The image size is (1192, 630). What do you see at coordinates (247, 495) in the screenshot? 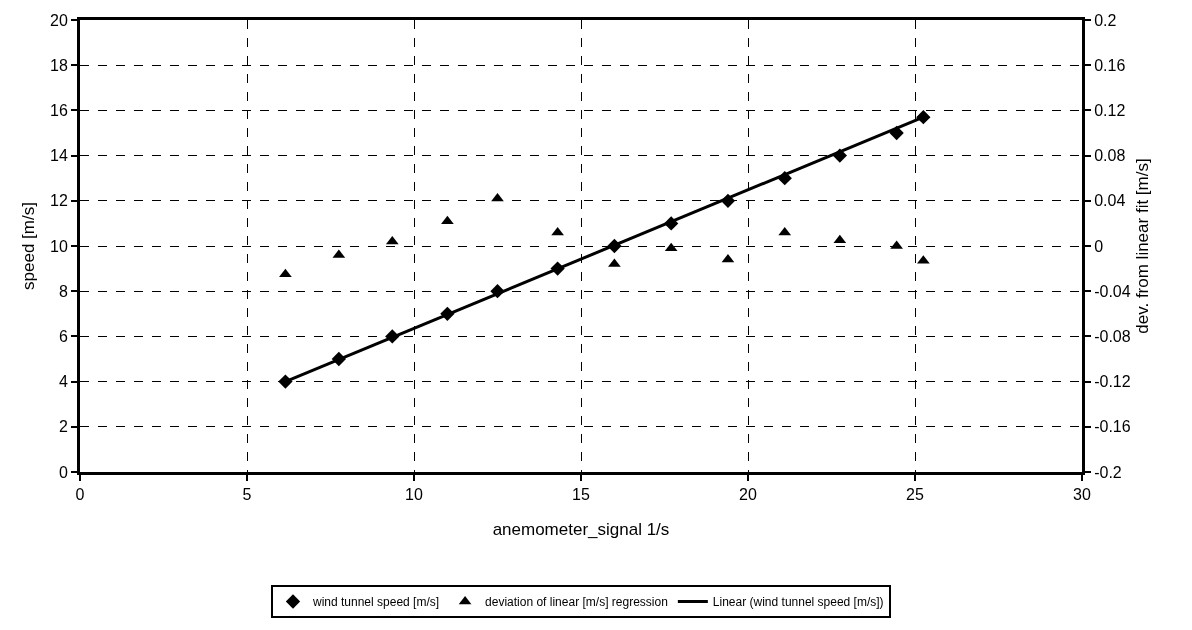
I see `x-tick-label: 5` at bounding box center [247, 495].